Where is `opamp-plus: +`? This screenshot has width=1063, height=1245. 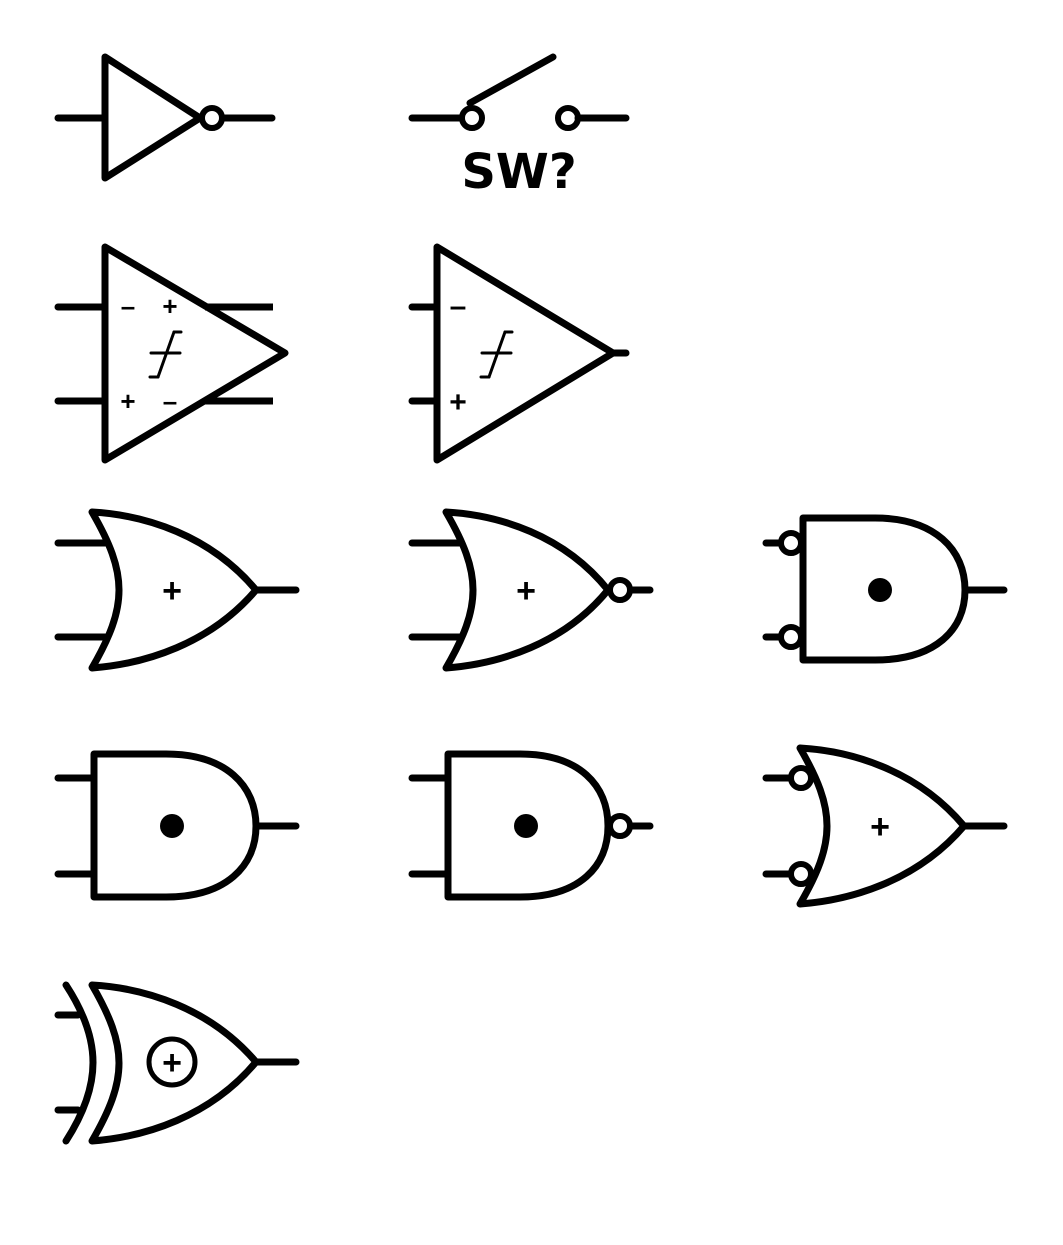 opamp-plus: + is located at coordinates (458, 402).